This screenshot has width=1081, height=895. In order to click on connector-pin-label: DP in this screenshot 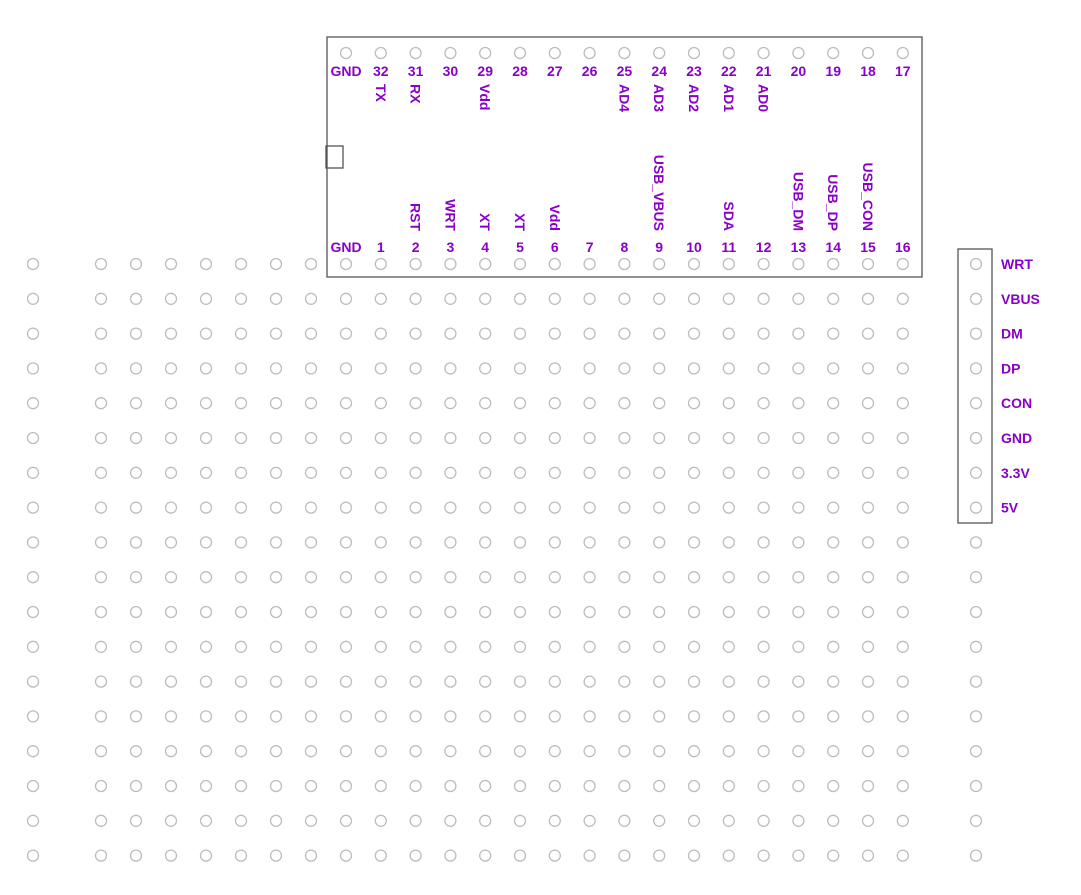, I will do `click(1010, 368)`.